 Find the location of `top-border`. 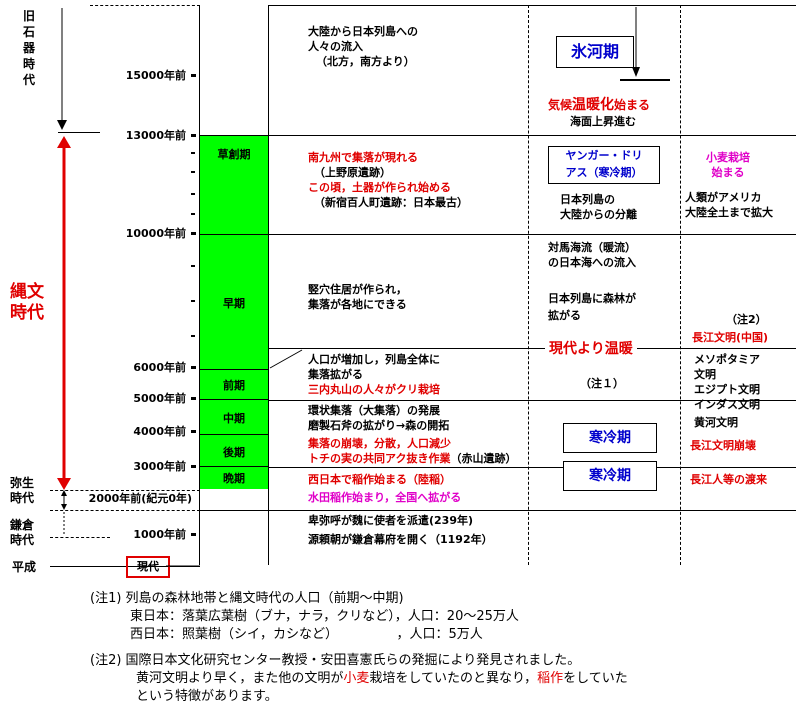

top-border is located at coordinates (145, 5).